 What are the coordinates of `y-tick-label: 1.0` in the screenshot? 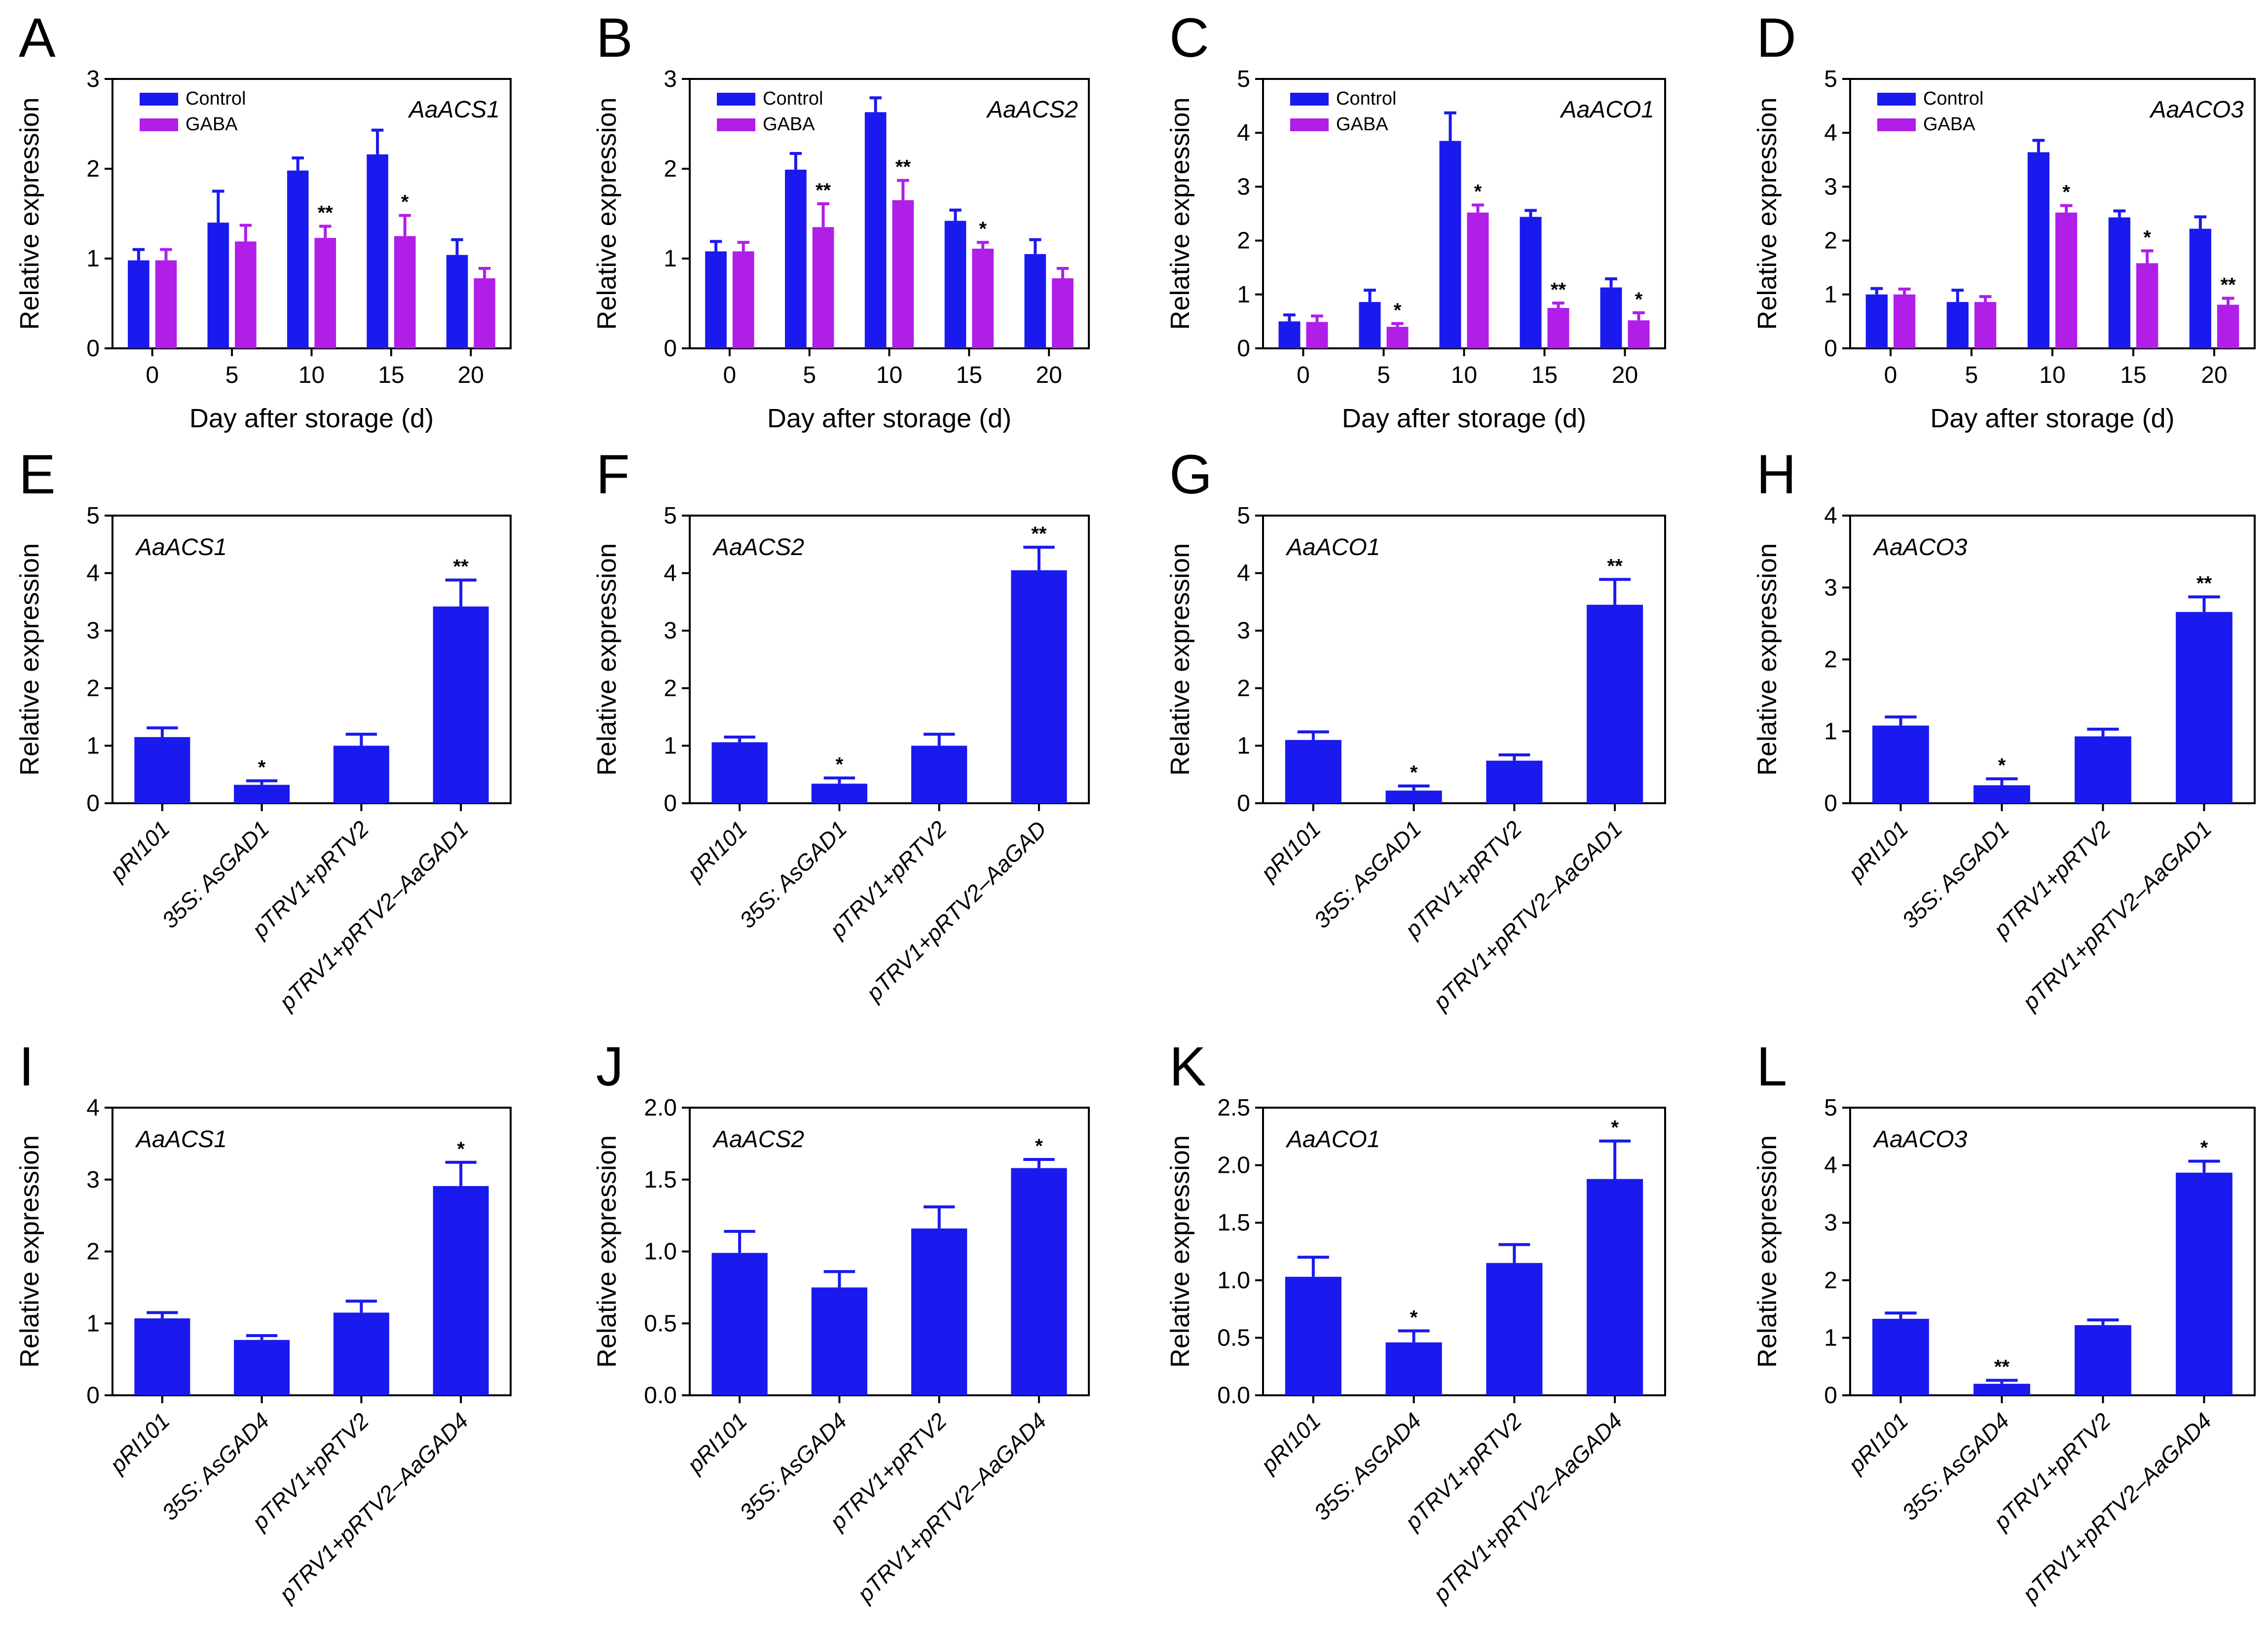 It's located at (1234, 1281).